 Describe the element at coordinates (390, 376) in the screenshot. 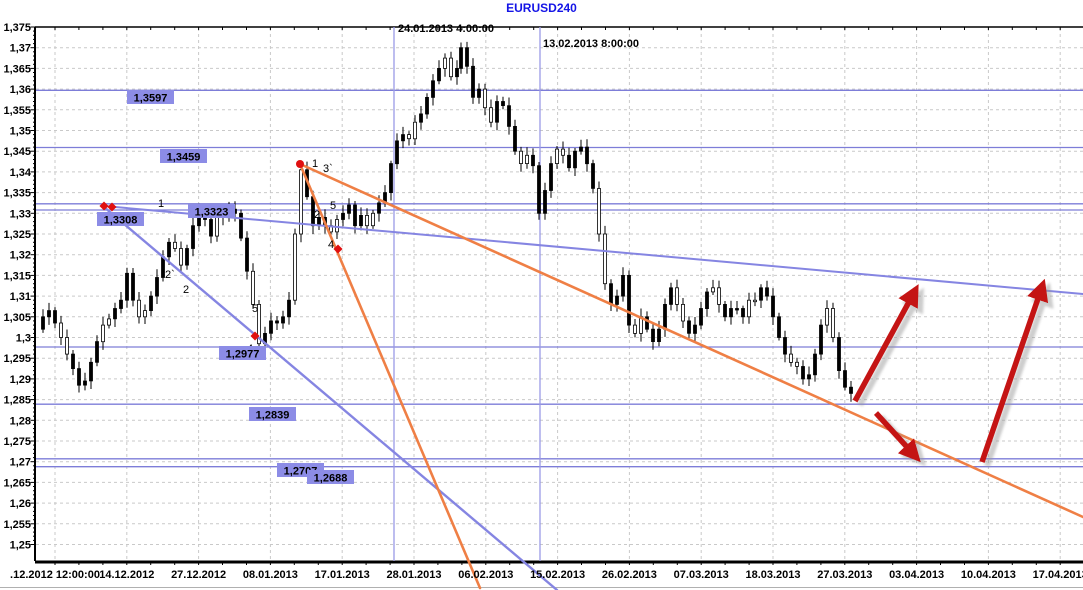

I see `steep-orange-trendline` at that location.